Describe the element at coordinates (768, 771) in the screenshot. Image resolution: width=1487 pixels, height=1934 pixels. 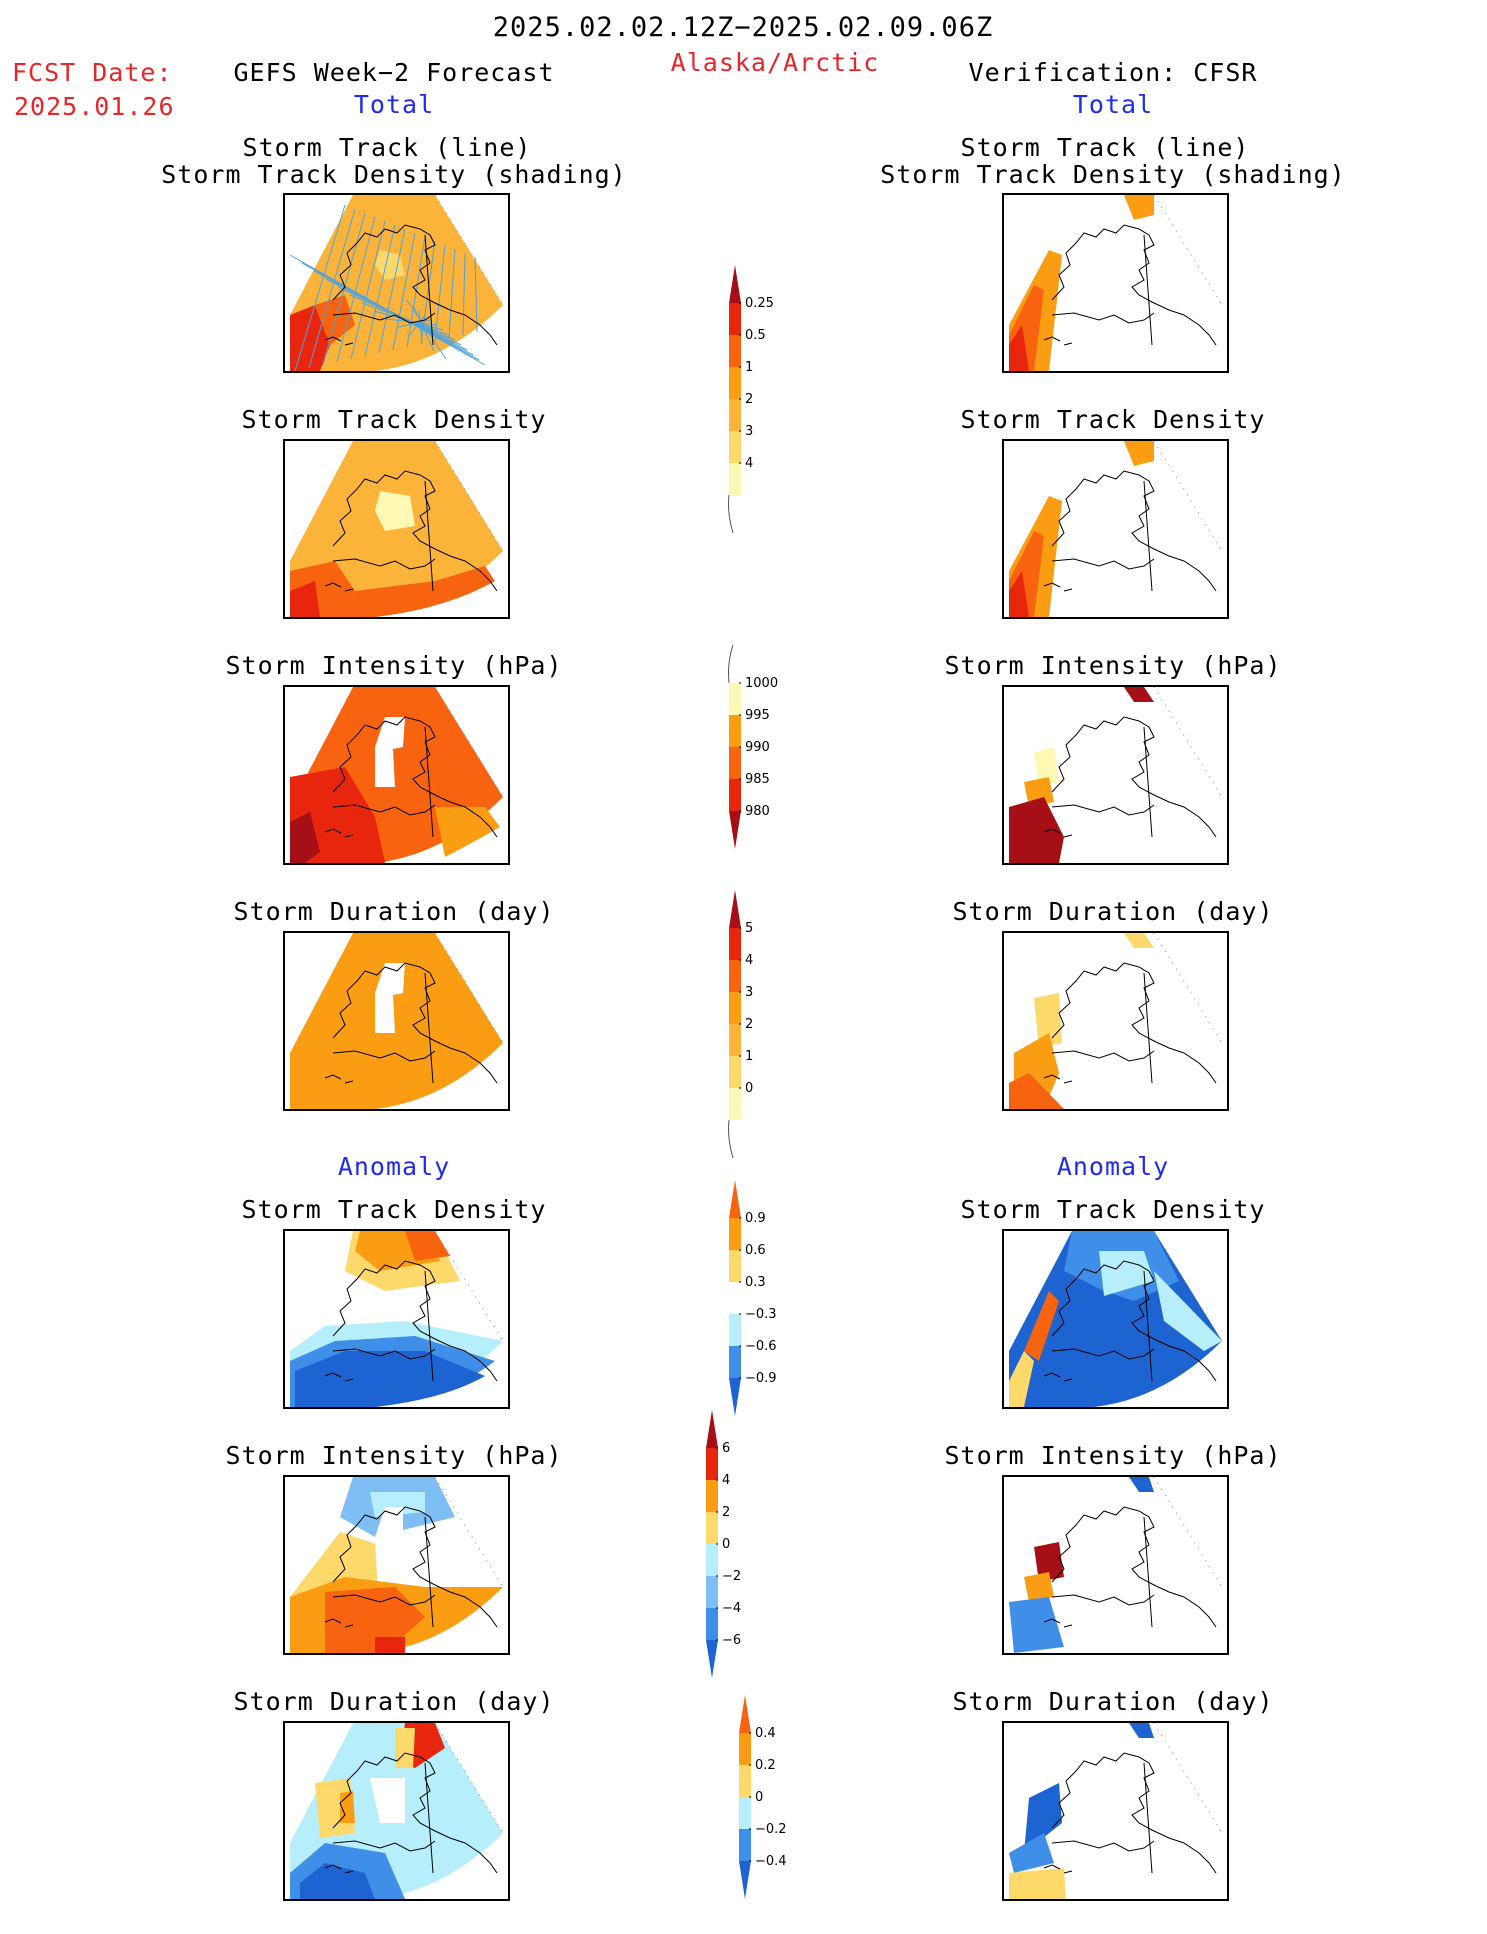
I see `colorbar-total-intensity: 1000 995 990 985 980` at that location.